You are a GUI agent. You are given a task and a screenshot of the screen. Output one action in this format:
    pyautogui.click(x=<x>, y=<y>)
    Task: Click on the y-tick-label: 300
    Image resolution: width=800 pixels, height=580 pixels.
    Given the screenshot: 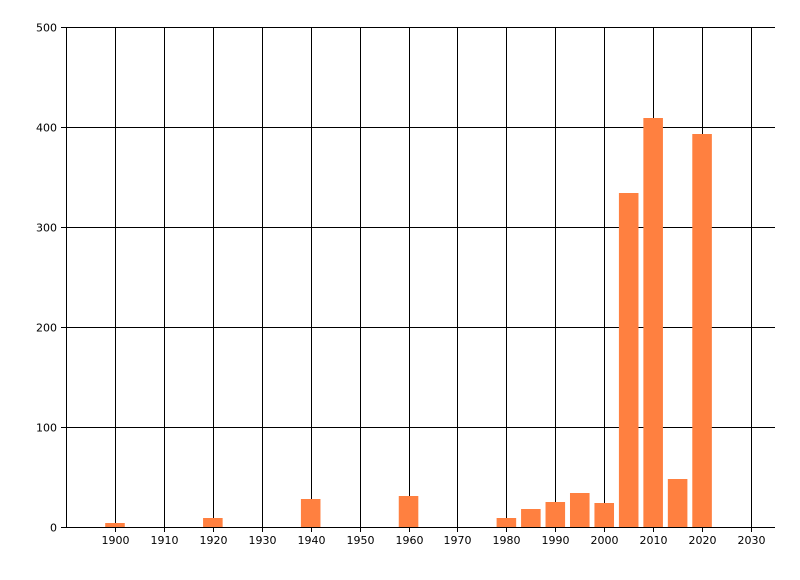 What is the action you would take?
    pyautogui.click(x=46, y=228)
    